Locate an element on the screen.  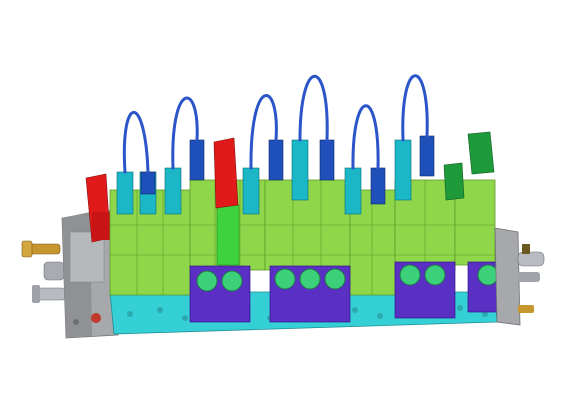
red-cap is located at coordinates (98, 208).